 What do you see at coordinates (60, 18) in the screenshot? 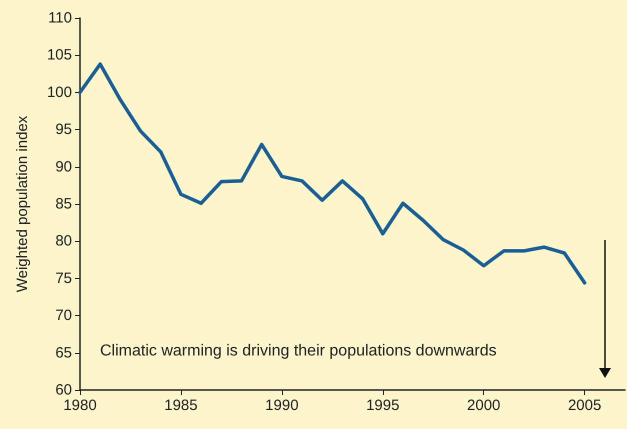
I see `y-tick-label: 110` at bounding box center [60, 18].